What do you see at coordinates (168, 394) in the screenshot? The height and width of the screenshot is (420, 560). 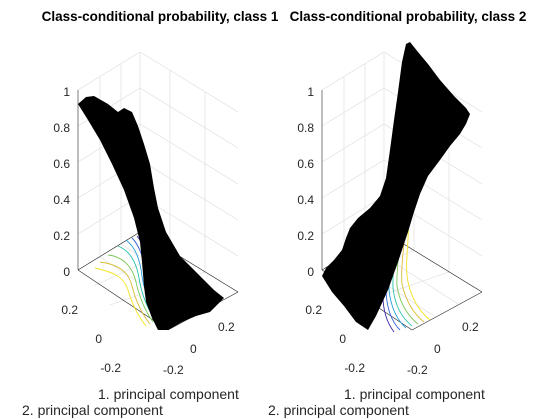 I see `x-axis-label-1: 1. principal component` at bounding box center [168, 394].